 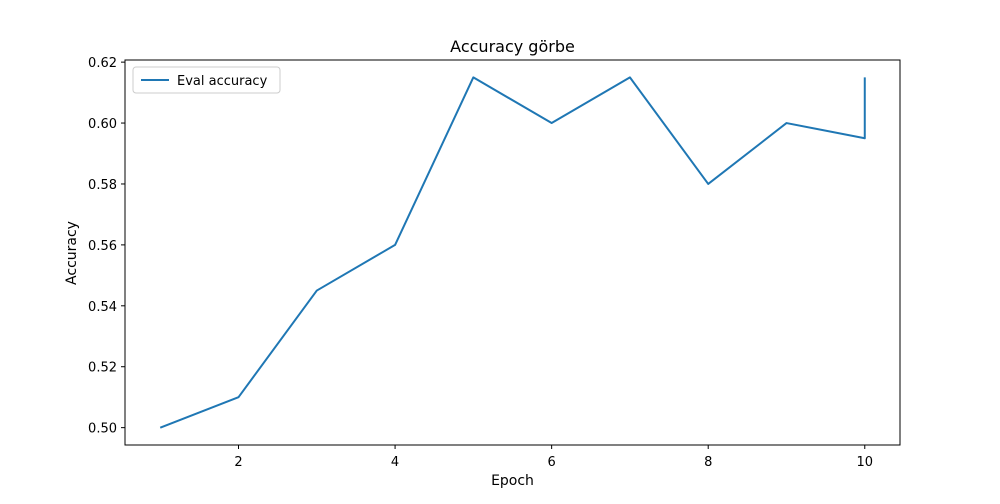 What do you see at coordinates (395, 462) in the screenshot?
I see `x-tick-label: 4` at bounding box center [395, 462].